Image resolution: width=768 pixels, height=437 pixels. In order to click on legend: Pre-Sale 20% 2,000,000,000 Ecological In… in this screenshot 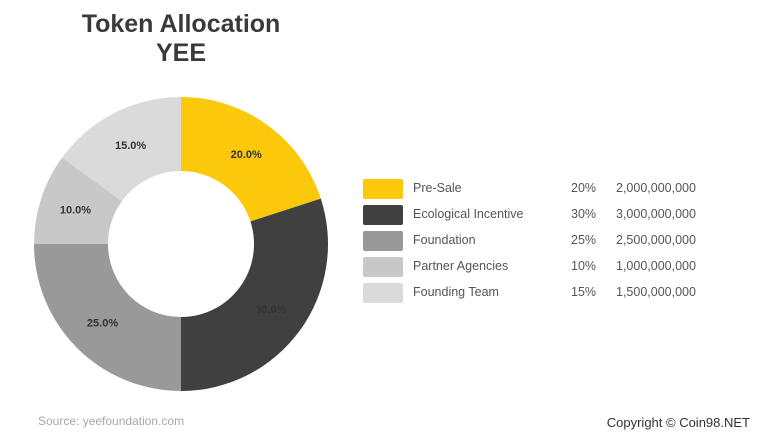, I will do `click(543, 243)`.